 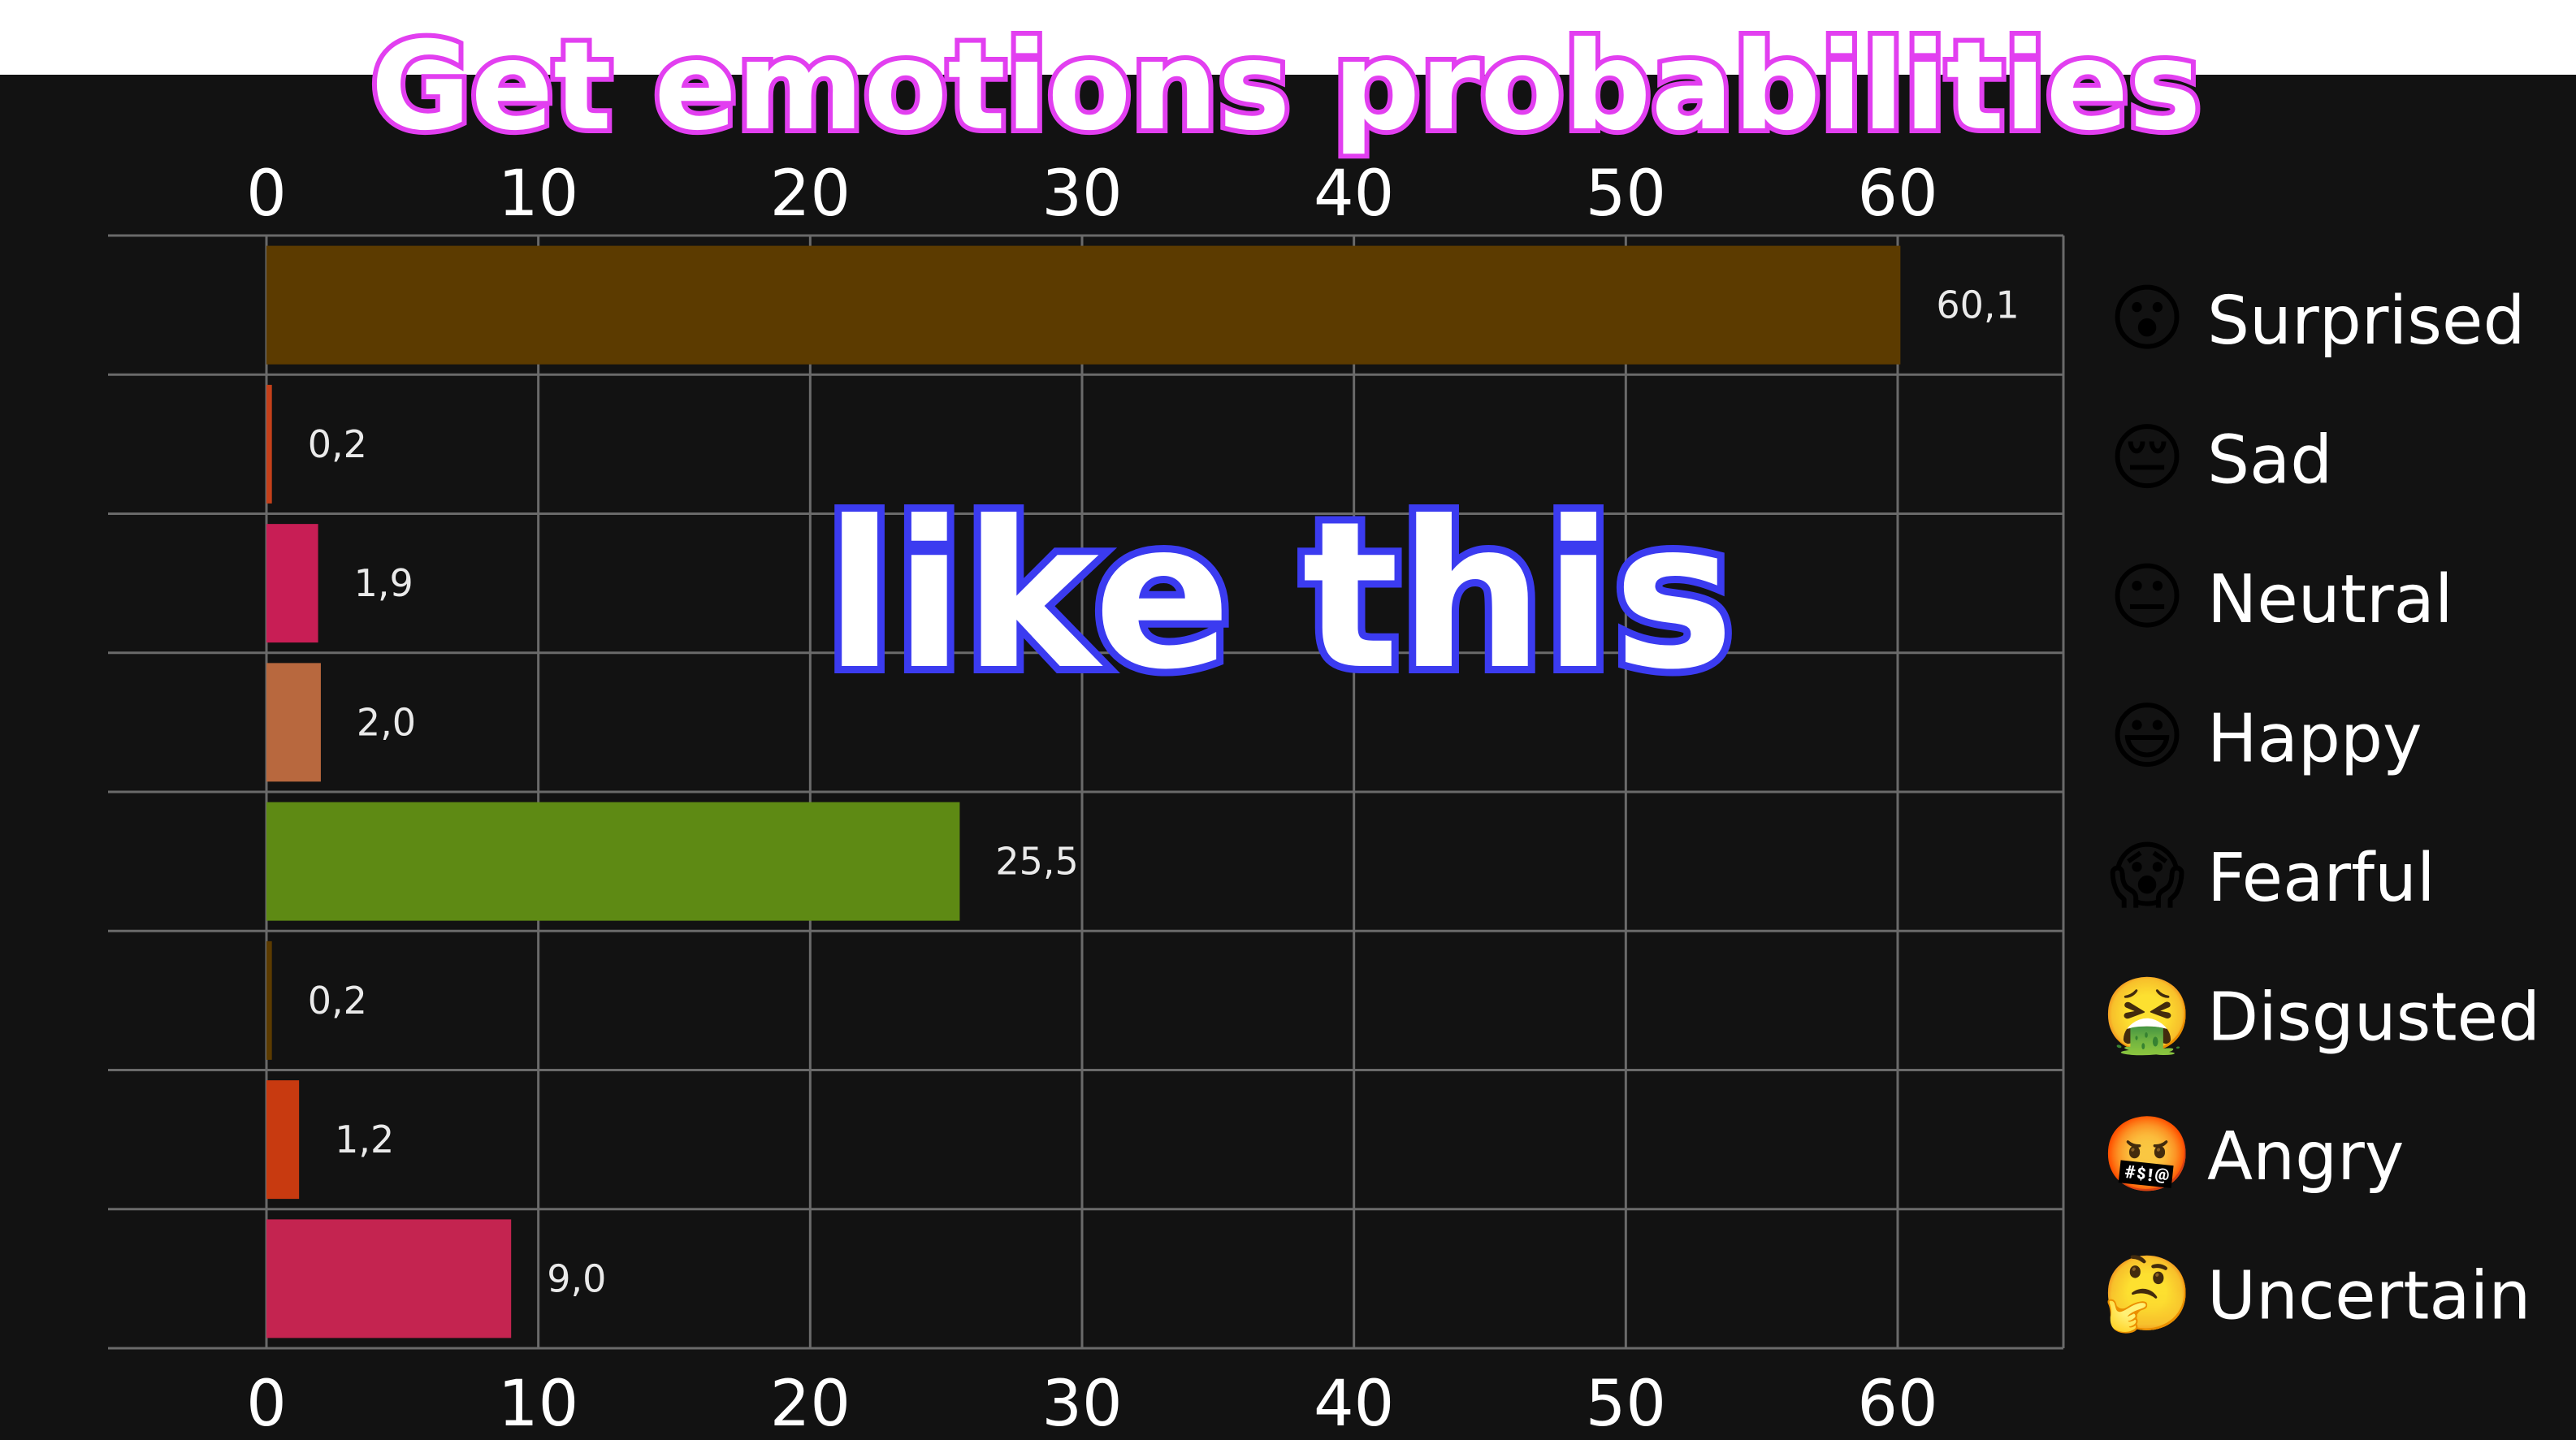 What do you see at coordinates (1036, 862) in the screenshot?
I see `value-label: 25,5` at bounding box center [1036, 862].